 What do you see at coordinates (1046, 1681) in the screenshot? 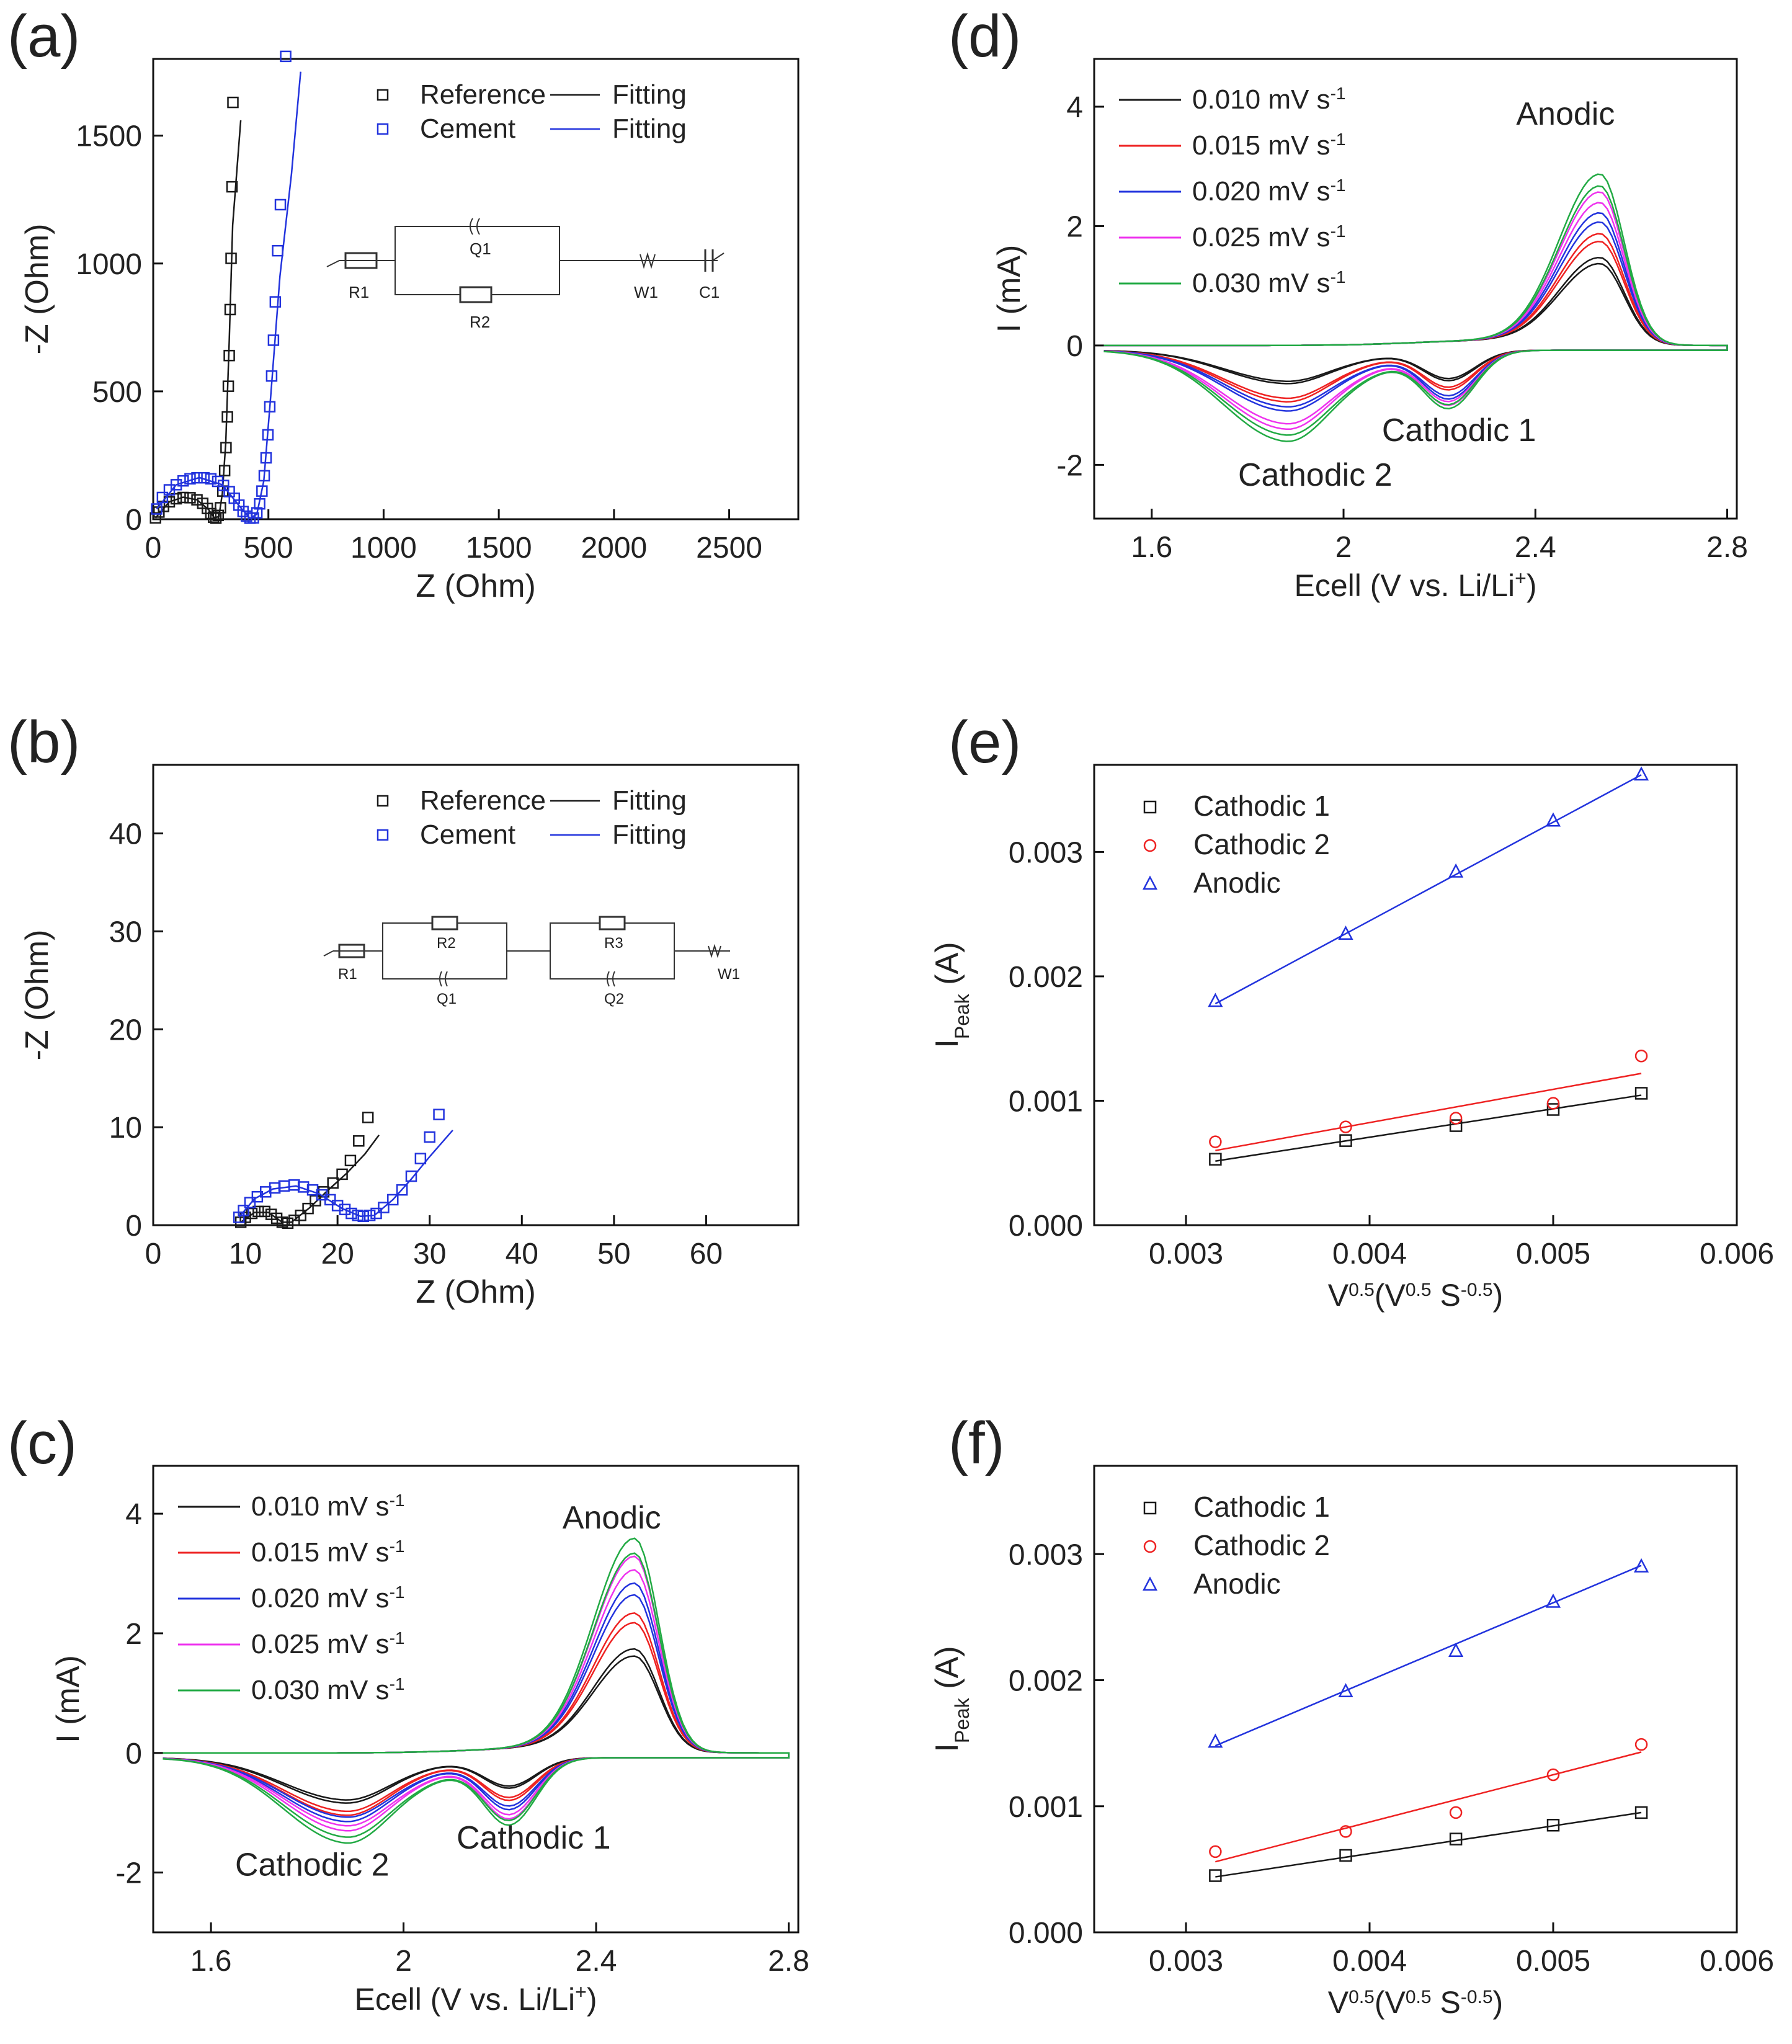
I see `y-tick-label: 0.002` at bounding box center [1046, 1681].